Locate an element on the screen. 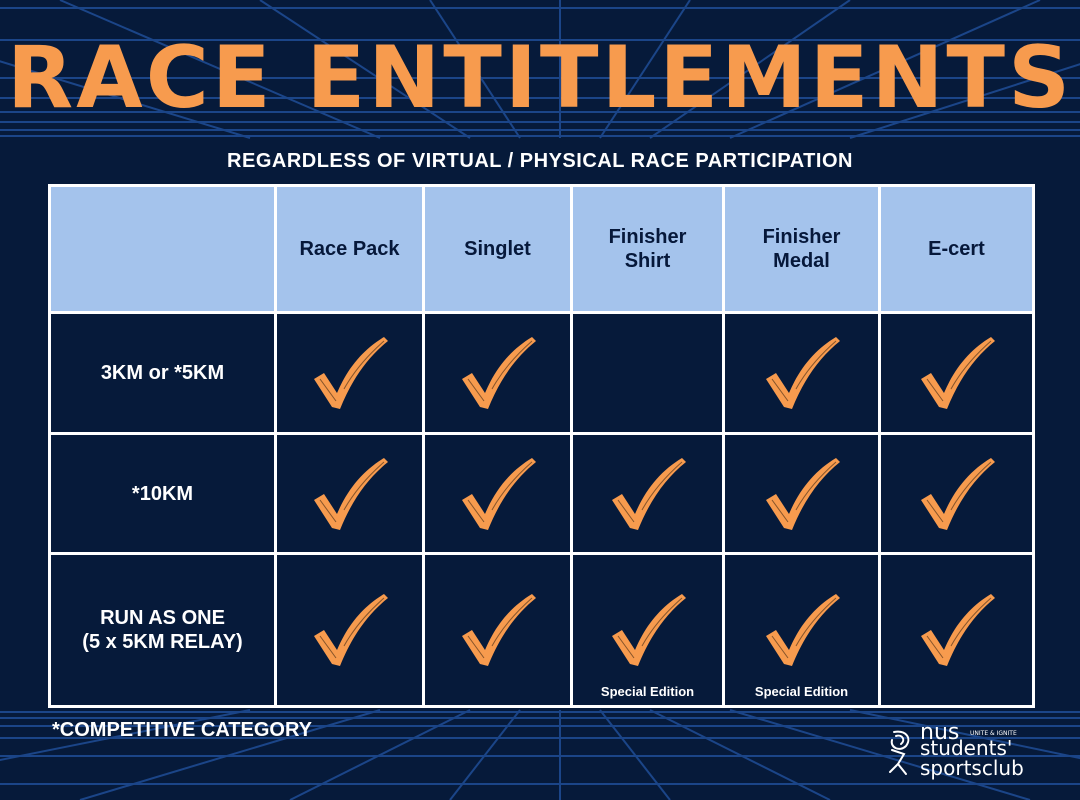 The height and width of the screenshot is (800, 1080). page-title: RACE ENTITLEMENTS is located at coordinates (540, 78).